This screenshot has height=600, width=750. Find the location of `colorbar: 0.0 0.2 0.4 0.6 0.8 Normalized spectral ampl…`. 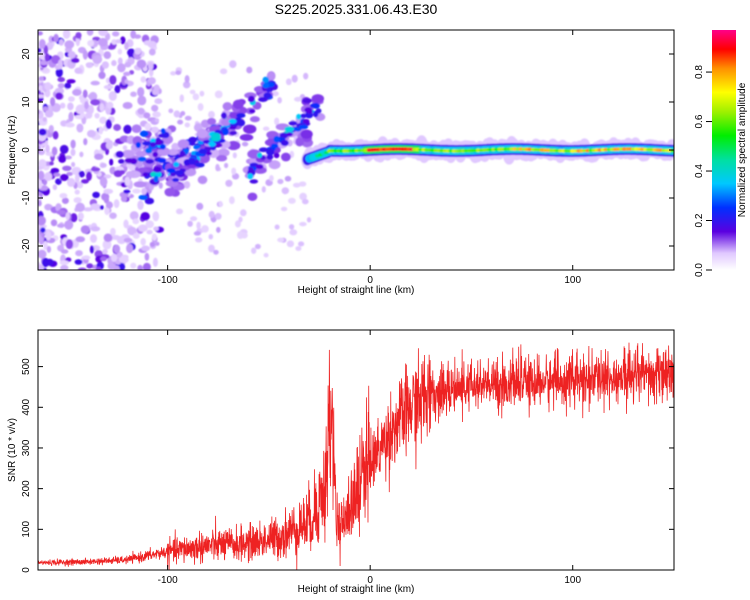

colorbar: 0.0 0.2 0.4 0.6 0.8 Normalized spectral ampl… is located at coordinates (721, 153).